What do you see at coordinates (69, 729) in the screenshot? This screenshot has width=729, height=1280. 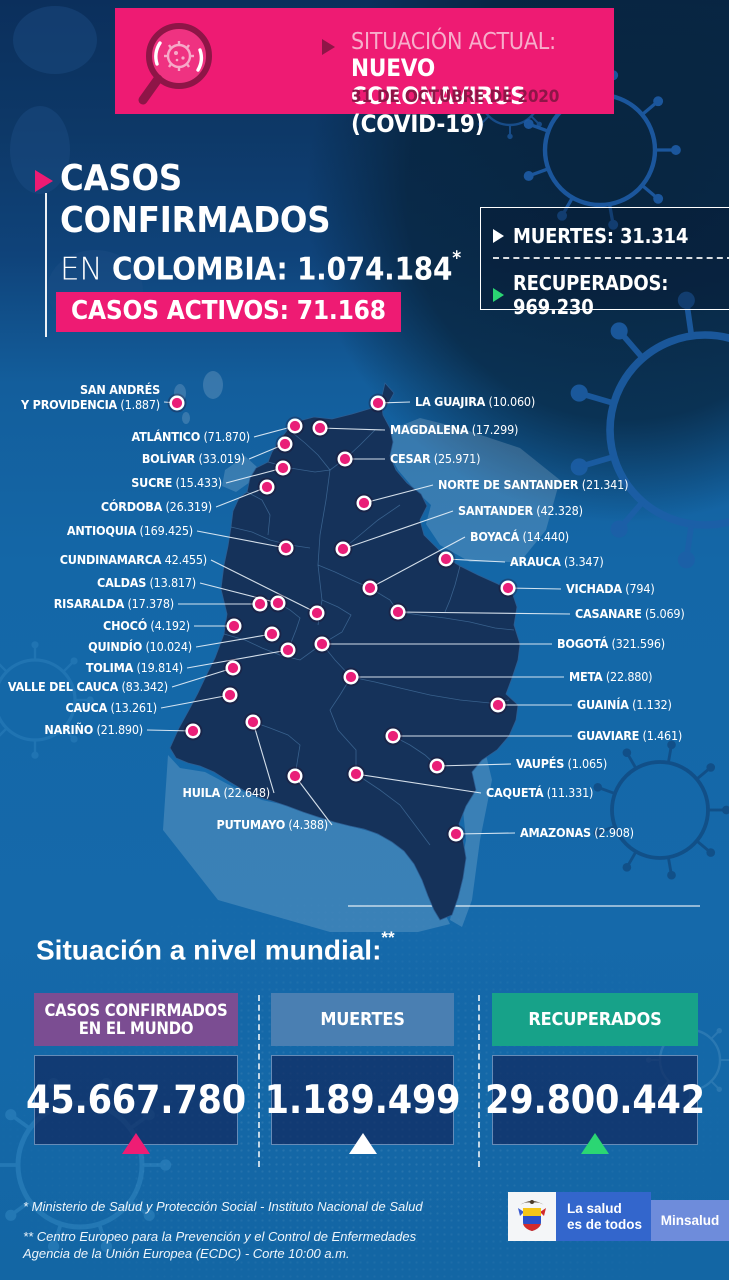 I see `department-name: NARIÑO` at bounding box center [69, 729].